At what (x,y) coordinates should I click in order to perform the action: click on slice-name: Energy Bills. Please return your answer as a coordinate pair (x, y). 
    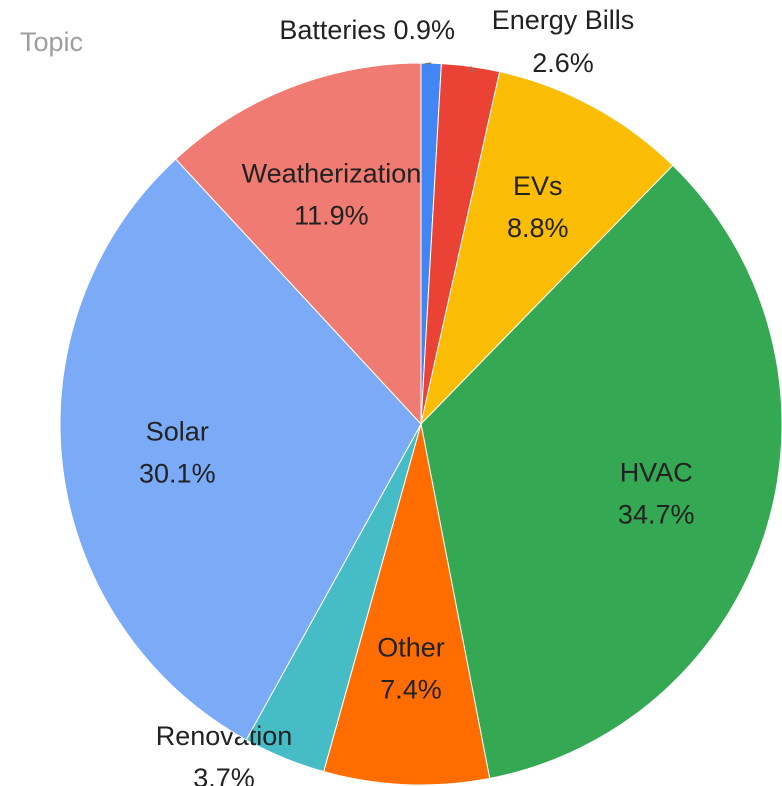
    Looking at the image, I should click on (563, 20).